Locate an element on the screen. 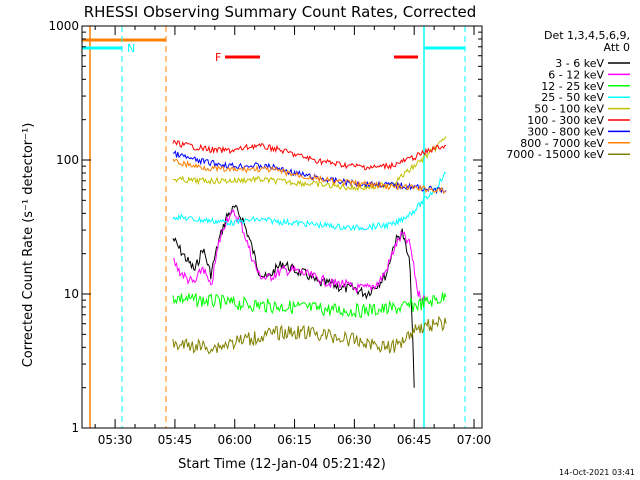  x-tick-label-5: 06:45 is located at coordinates (414, 440).